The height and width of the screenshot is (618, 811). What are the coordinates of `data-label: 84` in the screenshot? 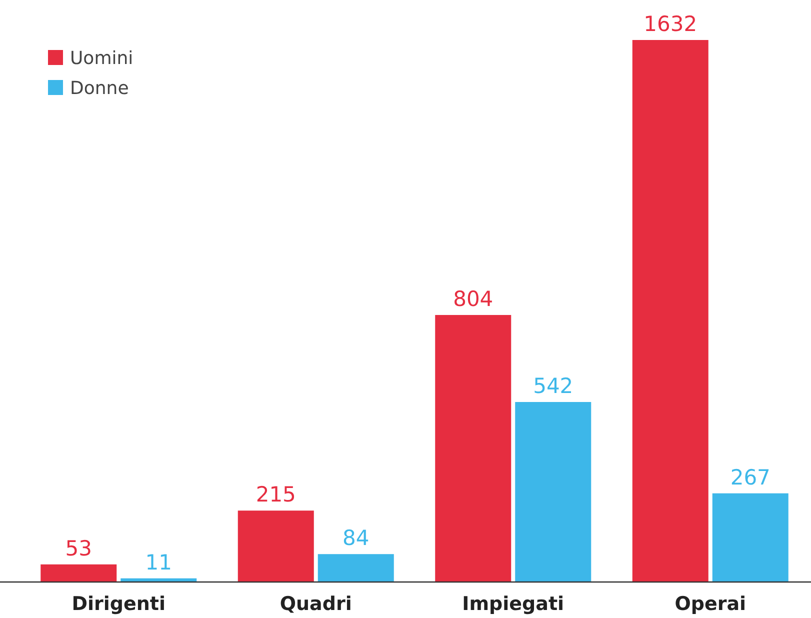 It's located at (356, 538).